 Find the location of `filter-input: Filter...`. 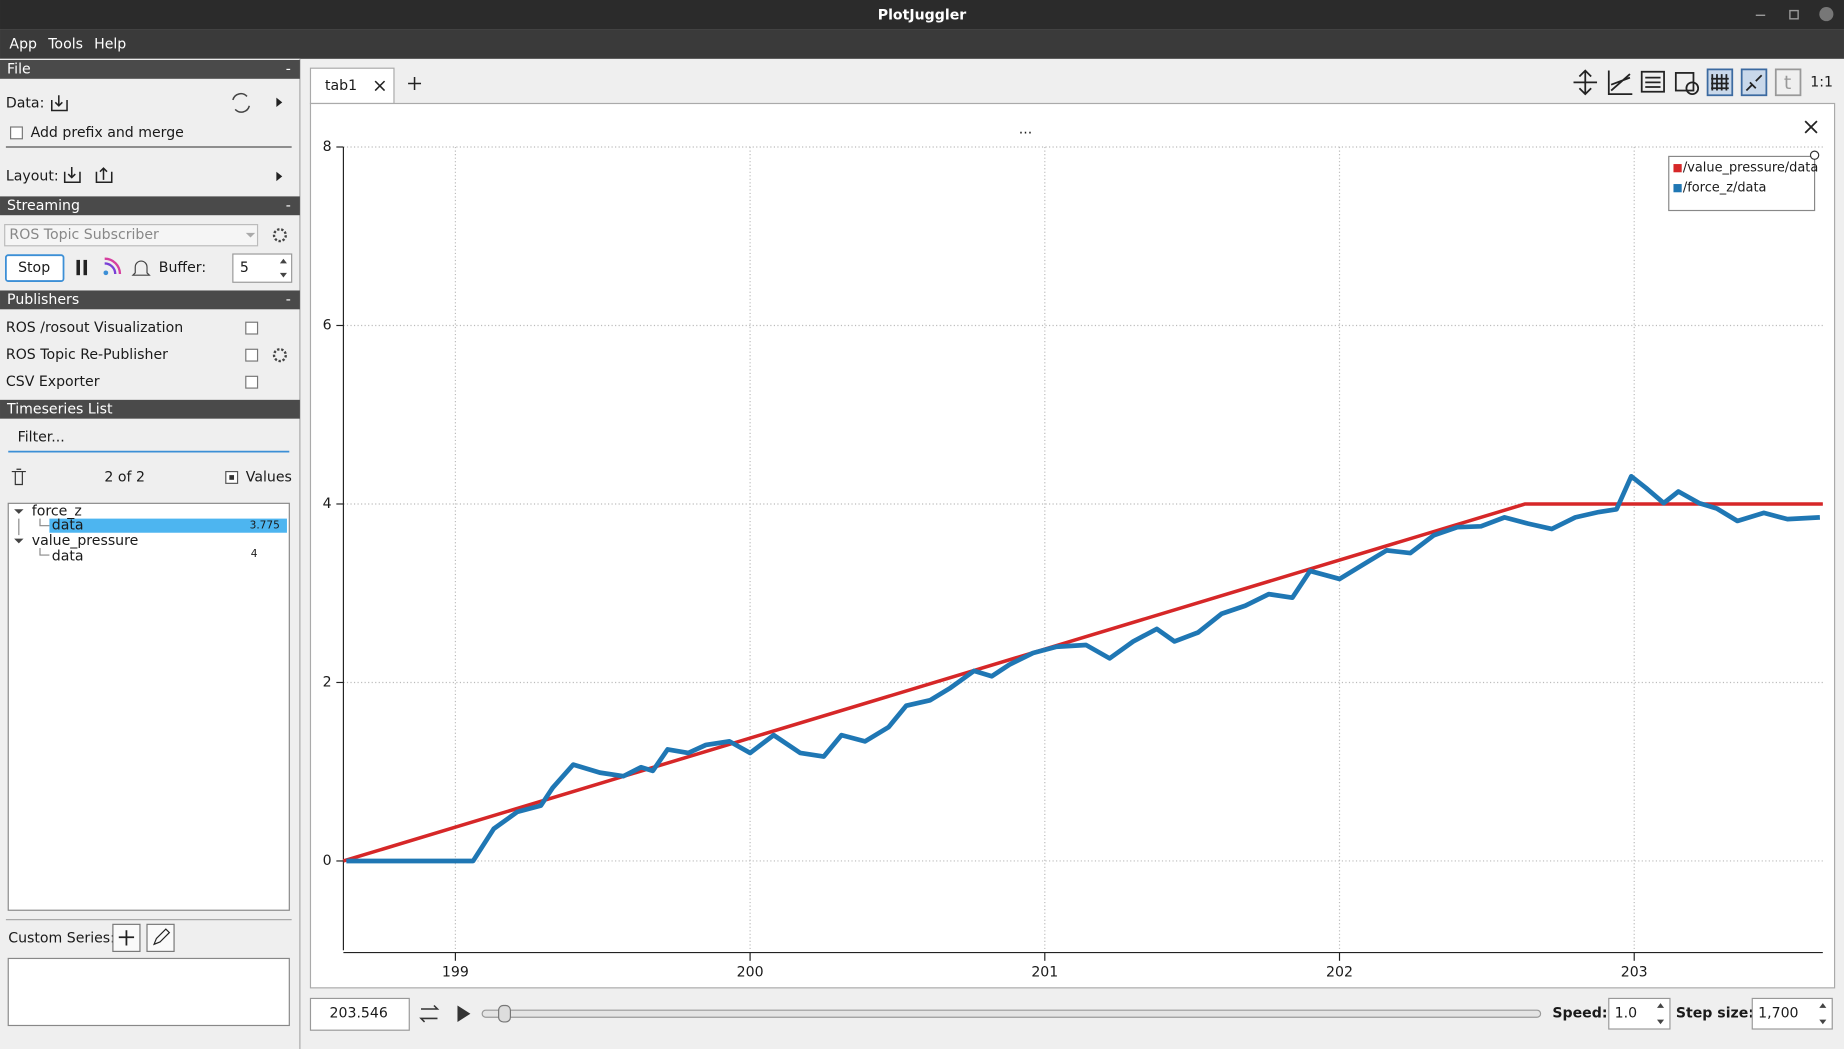

filter-input: Filter... is located at coordinates (41, 437).